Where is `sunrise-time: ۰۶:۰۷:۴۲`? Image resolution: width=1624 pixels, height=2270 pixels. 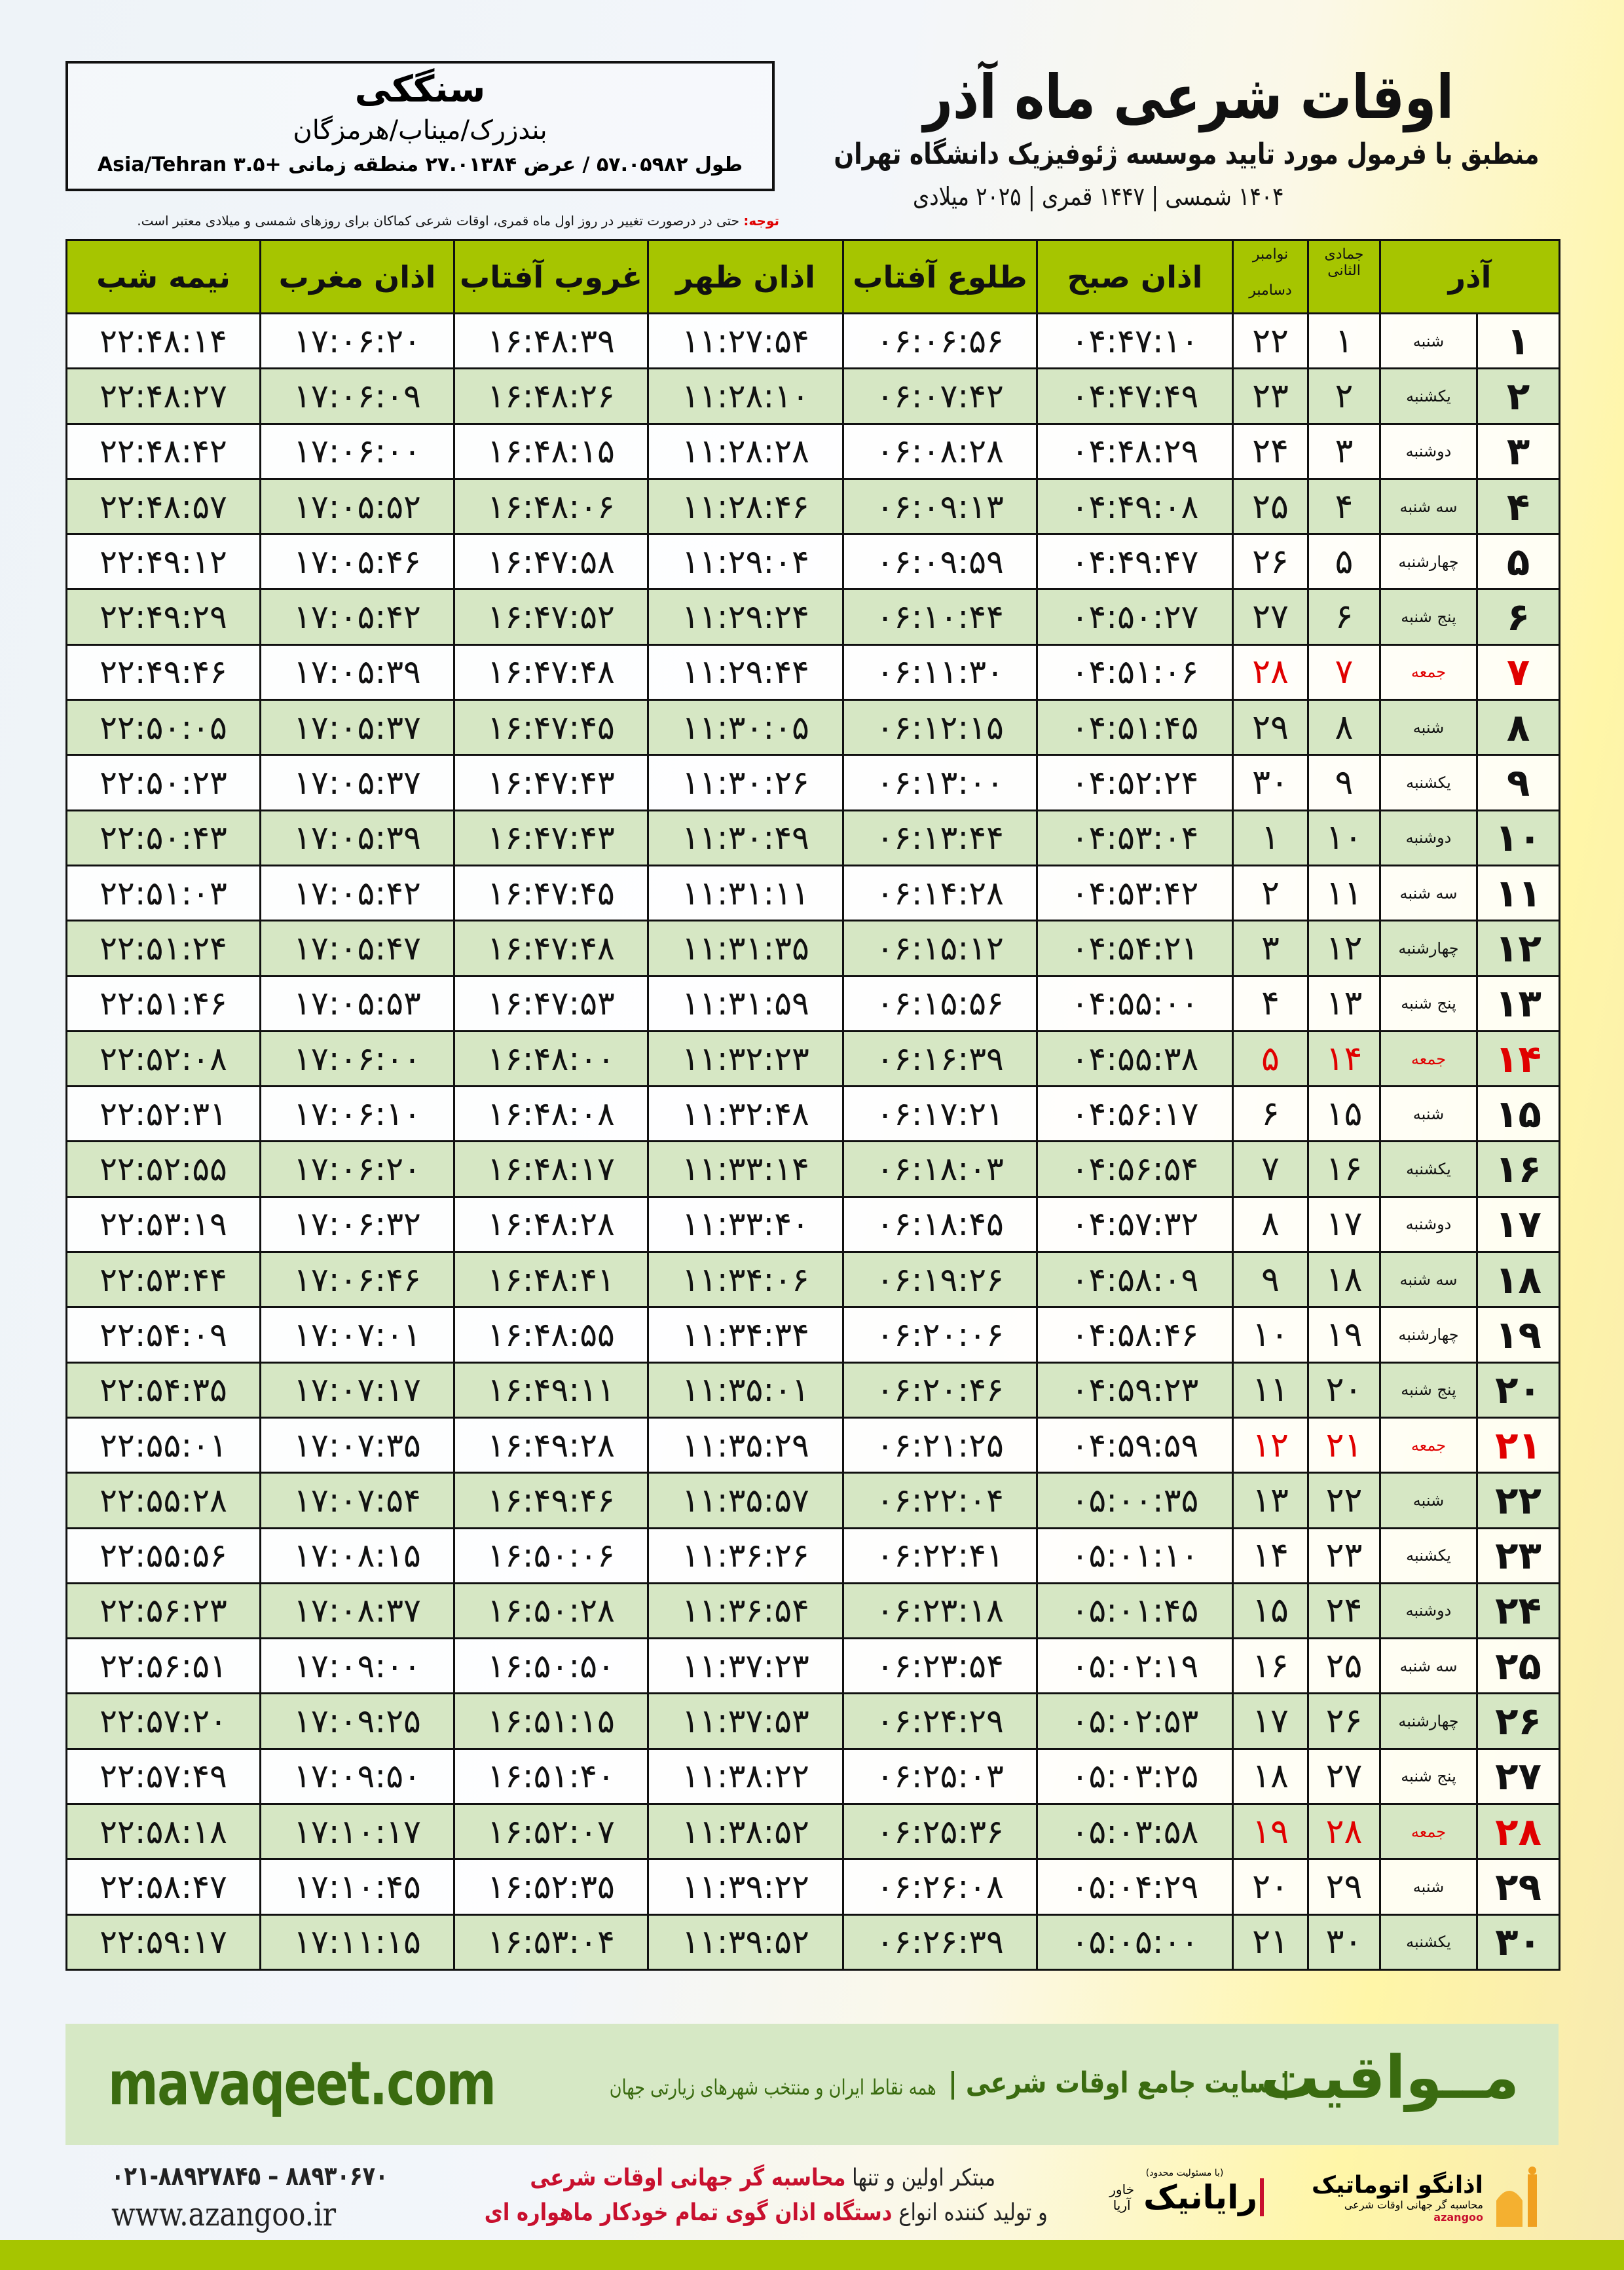
sunrise-time: ۰۶:۰۷:۴۲ is located at coordinates (940, 396).